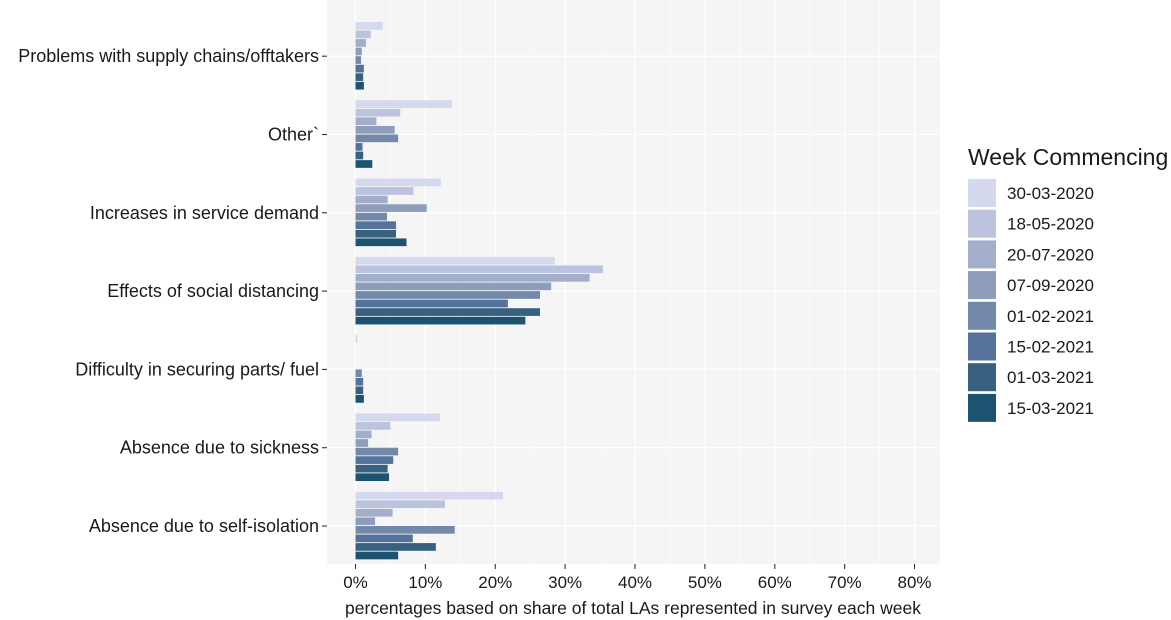  Describe the element at coordinates (1050, 254) in the screenshot. I see `legend-label: 20-07-2020` at that location.